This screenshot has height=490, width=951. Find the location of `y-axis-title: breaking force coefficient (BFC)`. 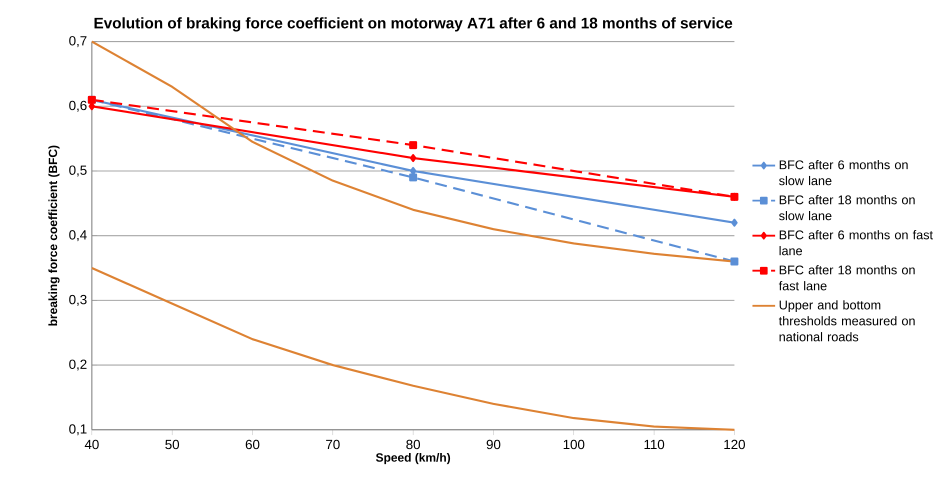

y-axis-title: breaking force coefficient (BFC) is located at coordinates (54, 236).